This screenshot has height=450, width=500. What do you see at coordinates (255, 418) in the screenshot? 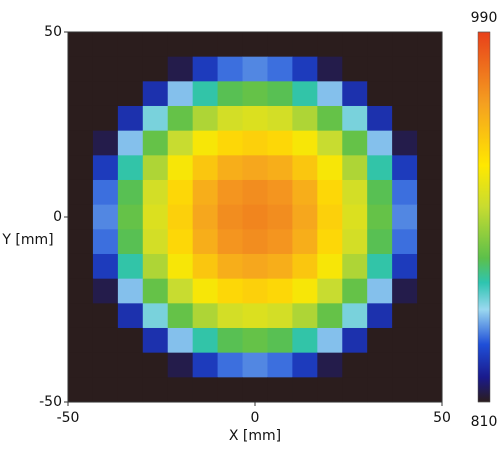
I see `x-tick-label: 0` at bounding box center [255, 418].